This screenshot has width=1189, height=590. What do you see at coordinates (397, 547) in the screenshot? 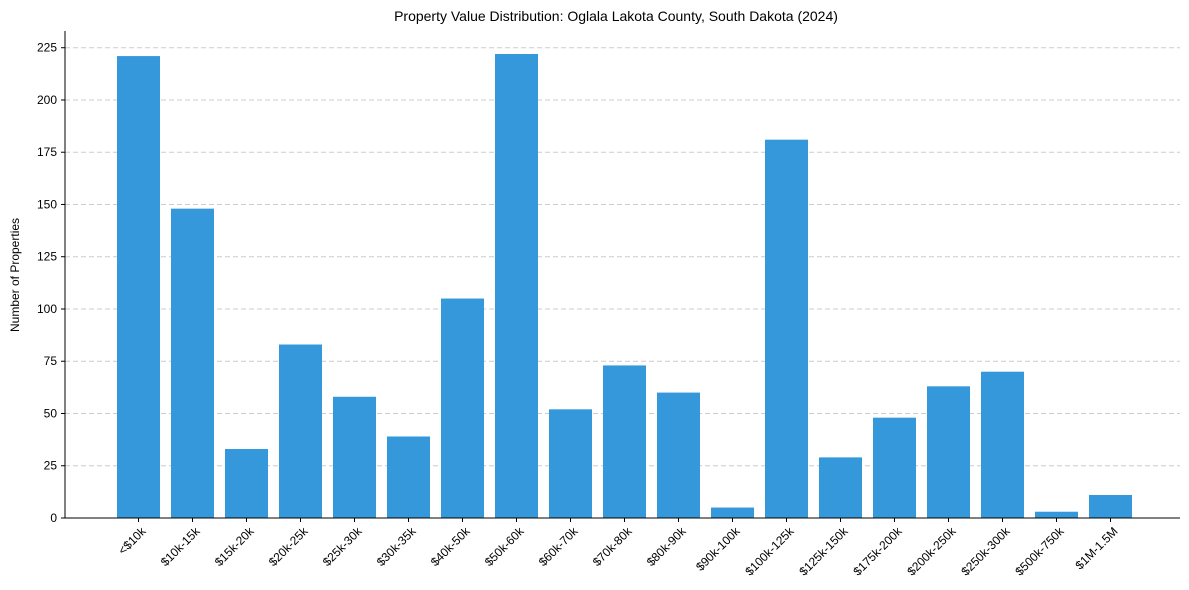
I see `x-tick-label: $30k-35k` at bounding box center [397, 547].